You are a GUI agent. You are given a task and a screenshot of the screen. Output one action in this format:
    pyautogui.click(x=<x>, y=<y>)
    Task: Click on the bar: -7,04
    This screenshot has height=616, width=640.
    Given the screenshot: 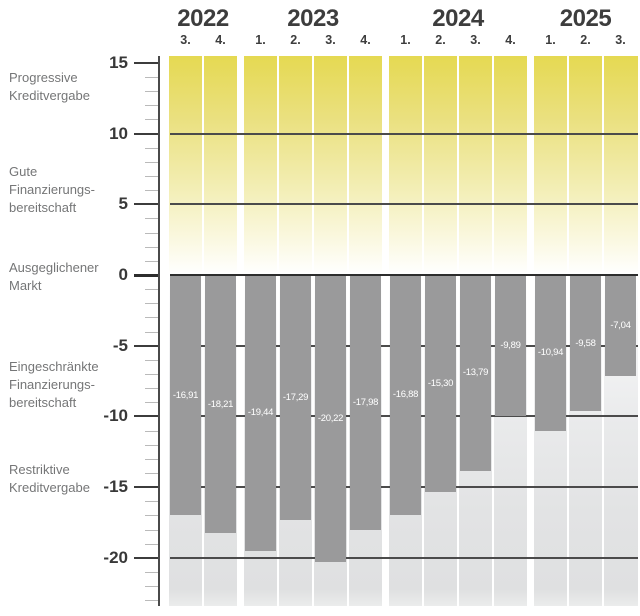 What is the action you would take?
    pyautogui.click(x=620, y=326)
    